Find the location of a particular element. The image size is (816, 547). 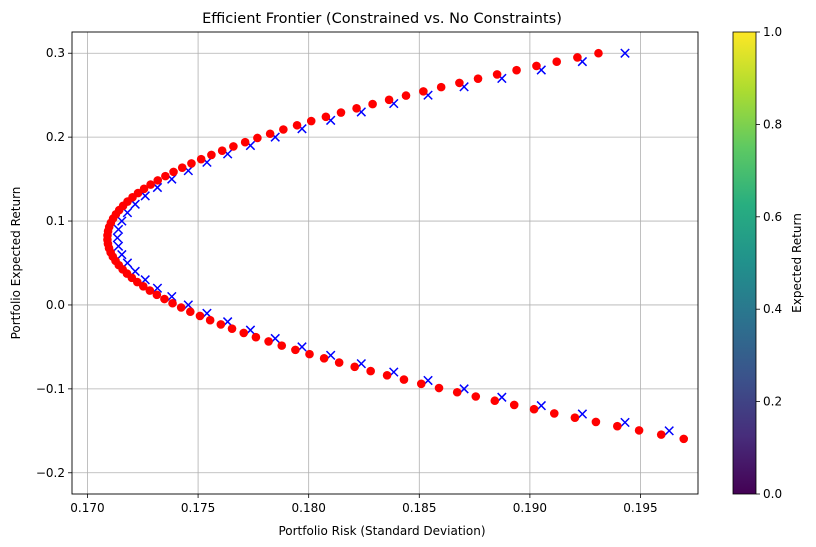

x-tick-label: 0.185 is located at coordinates (419, 508).